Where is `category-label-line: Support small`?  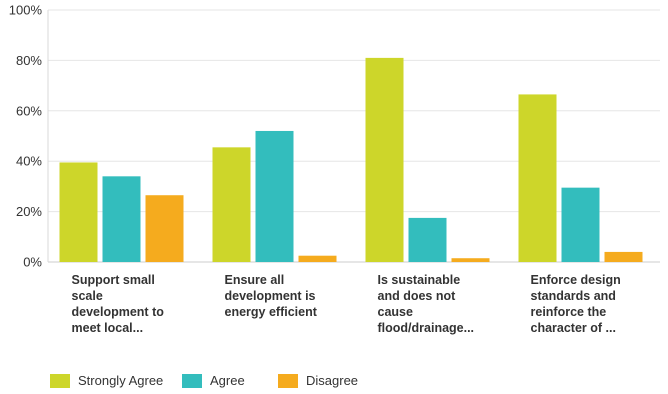 category-label-line: Support small is located at coordinates (113, 280).